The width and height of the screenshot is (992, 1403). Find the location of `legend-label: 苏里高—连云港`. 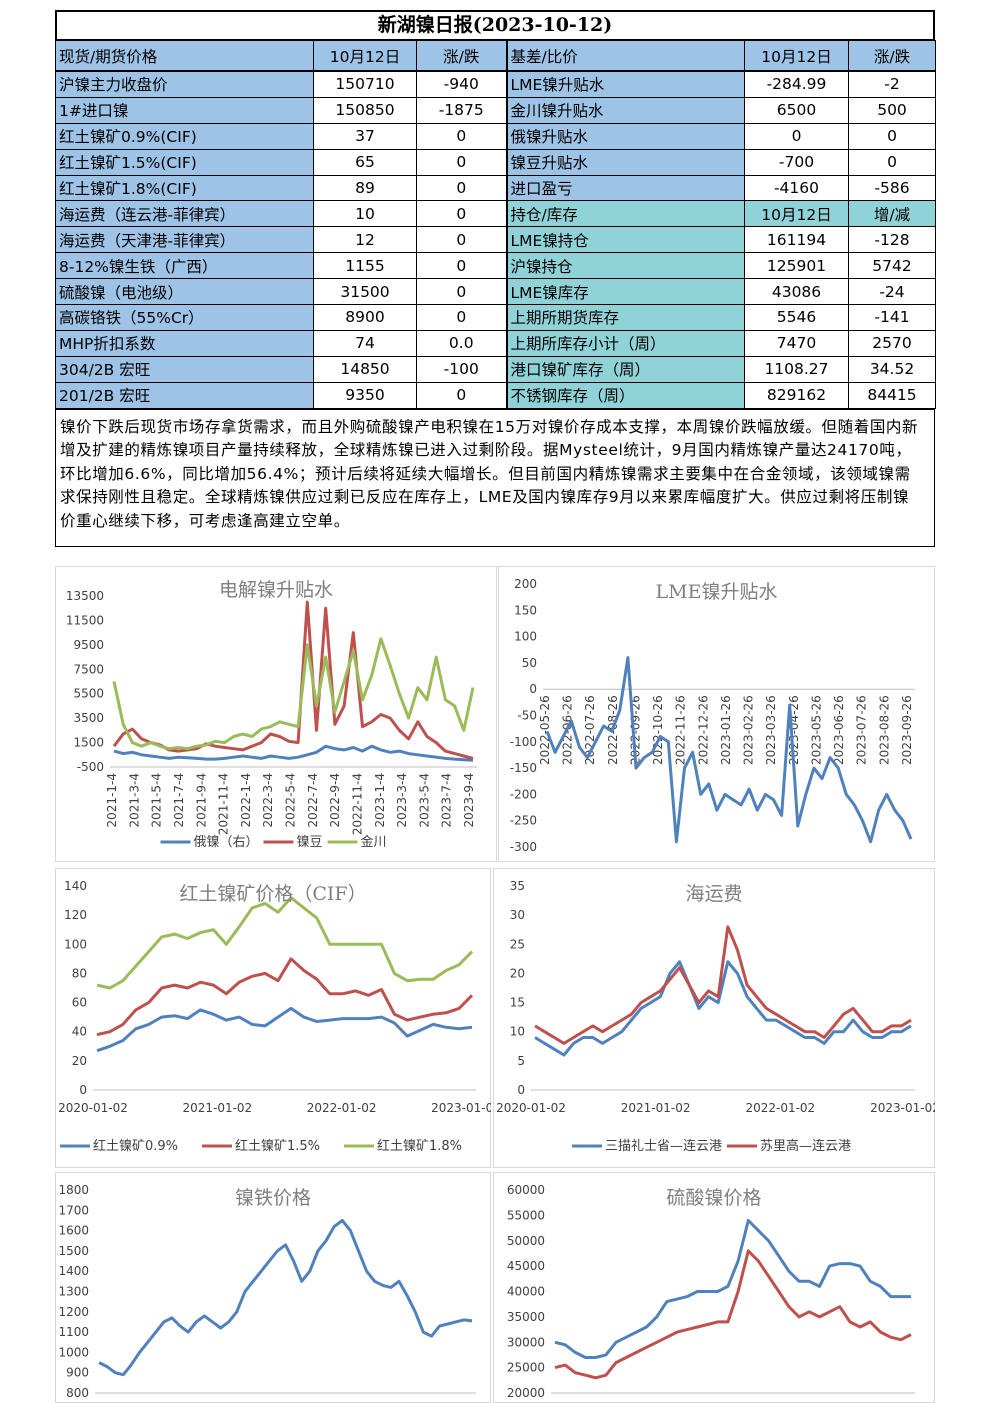

legend-label: 苏里高—连云港 is located at coordinates (805, 1146).